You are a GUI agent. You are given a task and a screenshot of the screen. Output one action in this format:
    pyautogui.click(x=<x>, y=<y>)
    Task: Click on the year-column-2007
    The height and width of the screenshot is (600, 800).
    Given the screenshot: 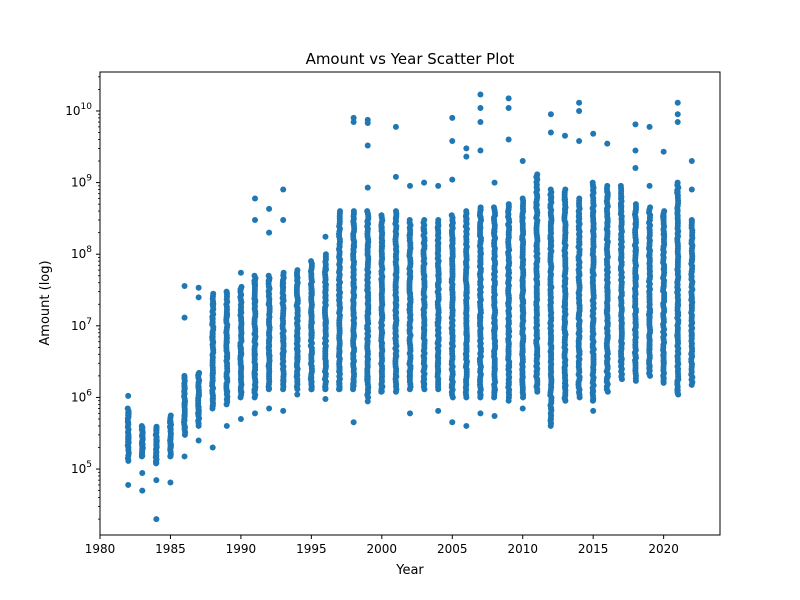 What is the action you would take?
    pyautogui.click(x=480, y=254)
    